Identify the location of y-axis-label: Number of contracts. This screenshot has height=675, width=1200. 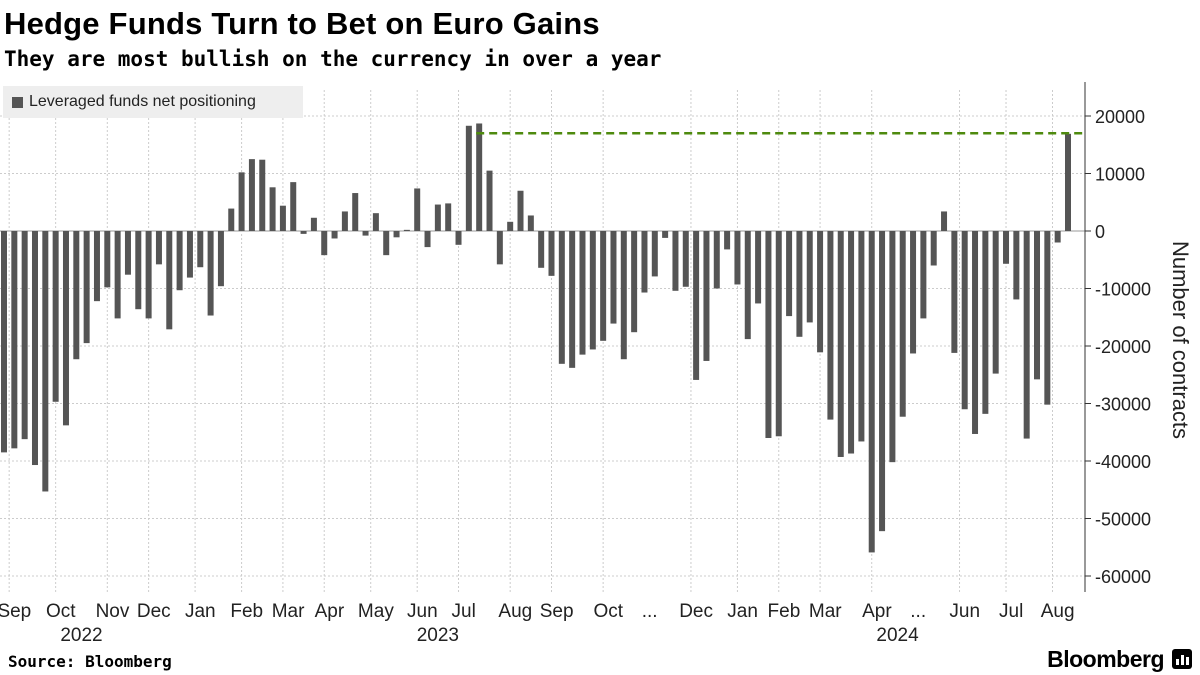
(1180, 340).